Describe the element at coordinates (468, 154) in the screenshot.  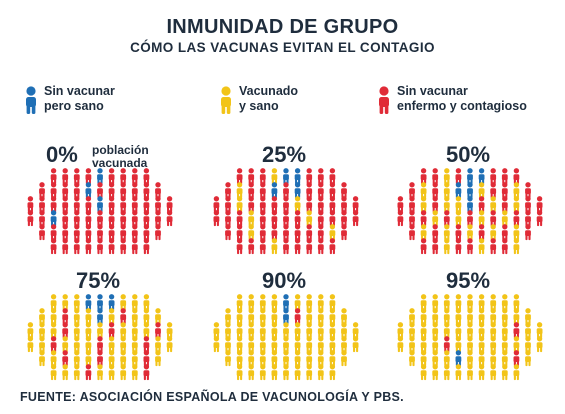
I see `percent-label: 50%` at that location.